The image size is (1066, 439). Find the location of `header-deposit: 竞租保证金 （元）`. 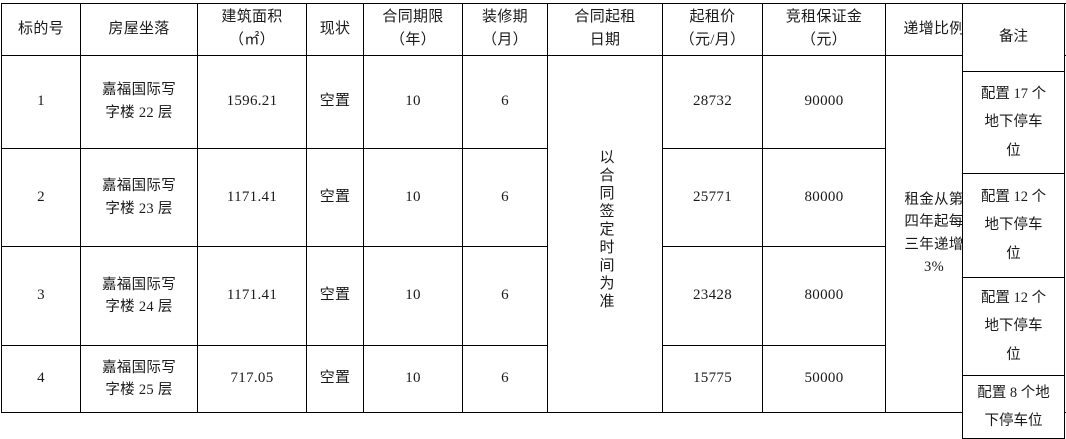

header-deposit: 竞租保证金 （元） is located at coordinates (824, 30).